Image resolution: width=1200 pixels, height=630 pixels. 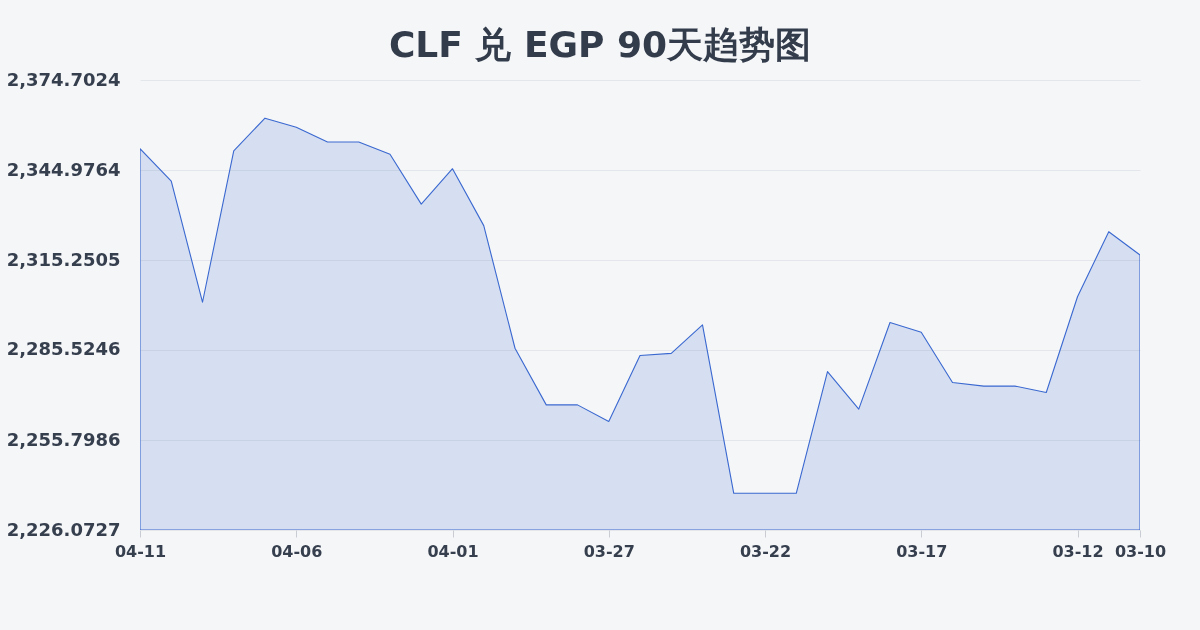 I want to click on y-tick-label: 2,285.5246, so click(x=63, y=349).